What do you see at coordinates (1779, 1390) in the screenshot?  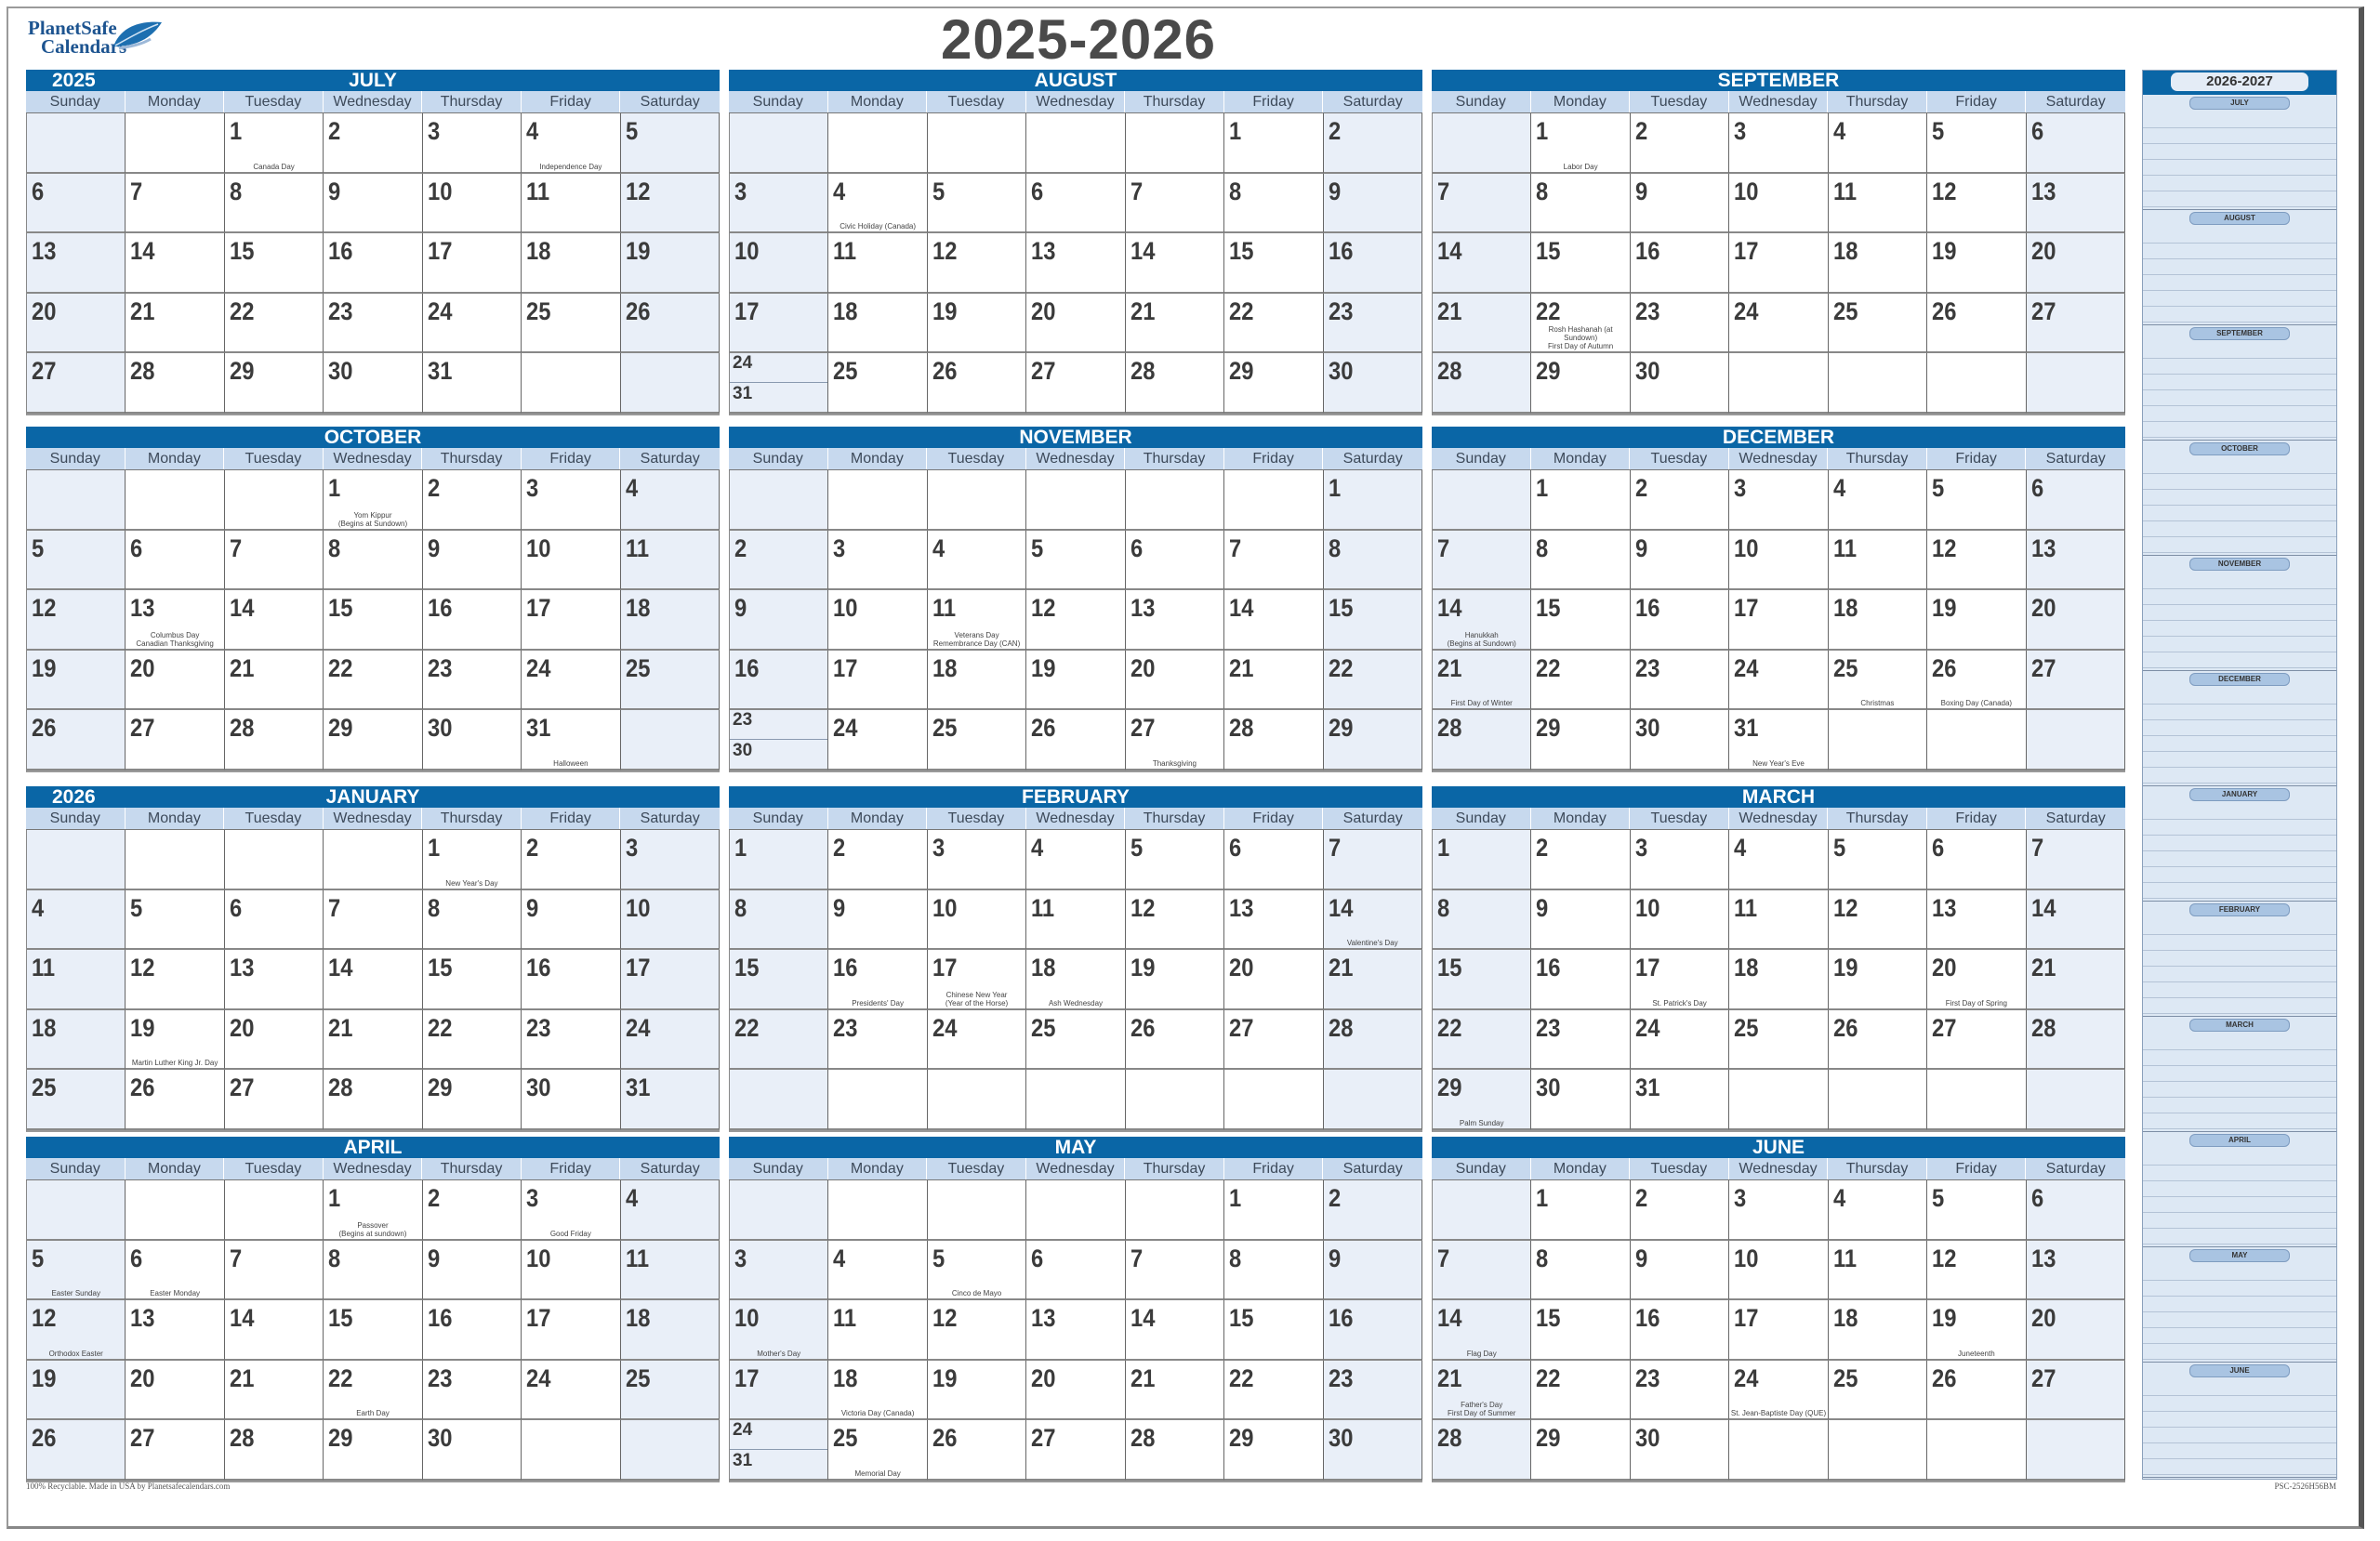 I see `day-cell: 24 St. Jean-Baptiste Day (QUE)` at bounding box center [1779, 1390].